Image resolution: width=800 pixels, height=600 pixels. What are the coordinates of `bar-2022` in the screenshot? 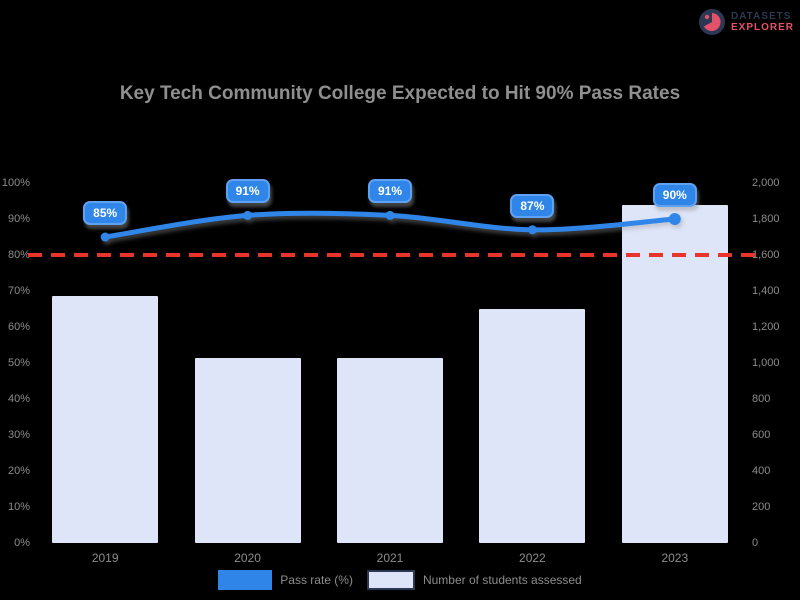 It's located at (532, 426).